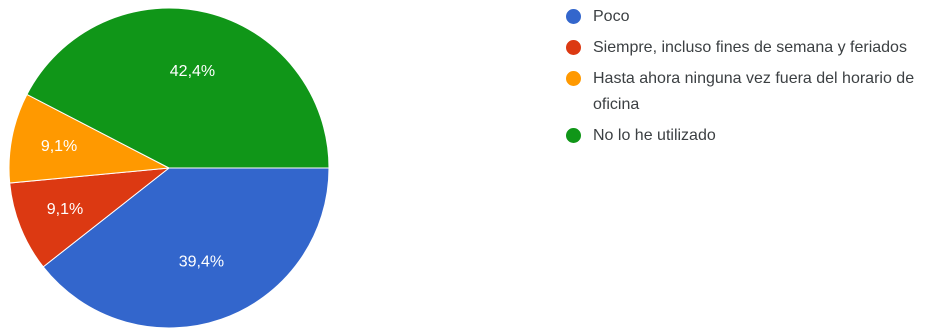 The height and width of the screenshot is (329, 939). Describe the element at coordinates (59, 146) in the screenshot. I see `pie-slice-label-hasta-ahora-ninguna-vez-fuera-: 9,1%` at that location.